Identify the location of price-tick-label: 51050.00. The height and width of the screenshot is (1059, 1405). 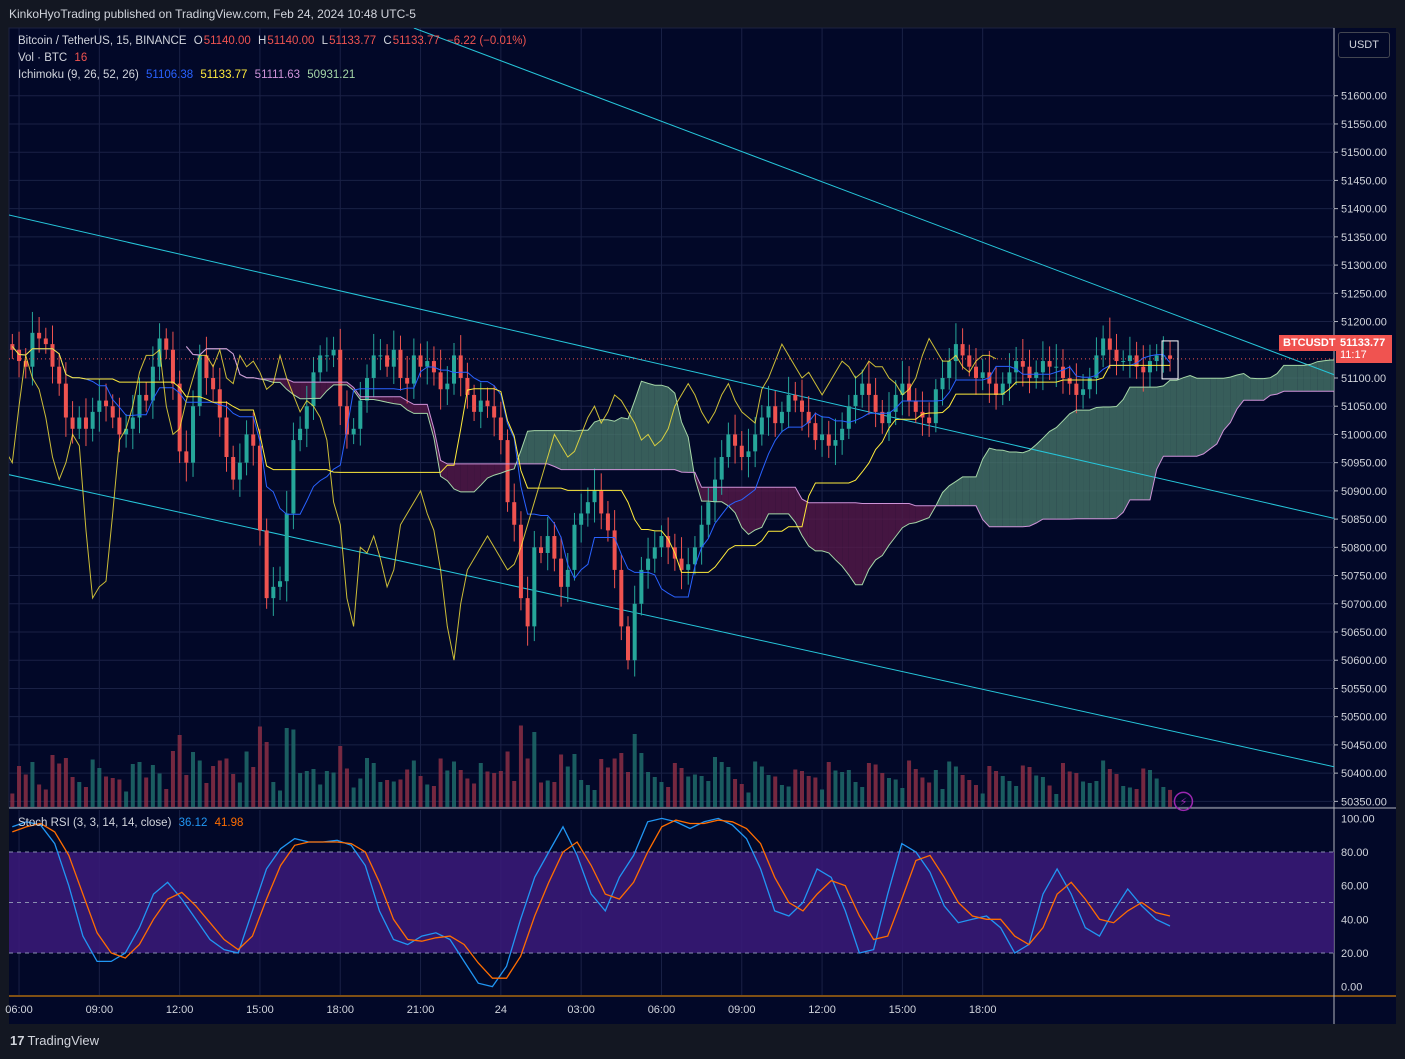
(1364, 407).